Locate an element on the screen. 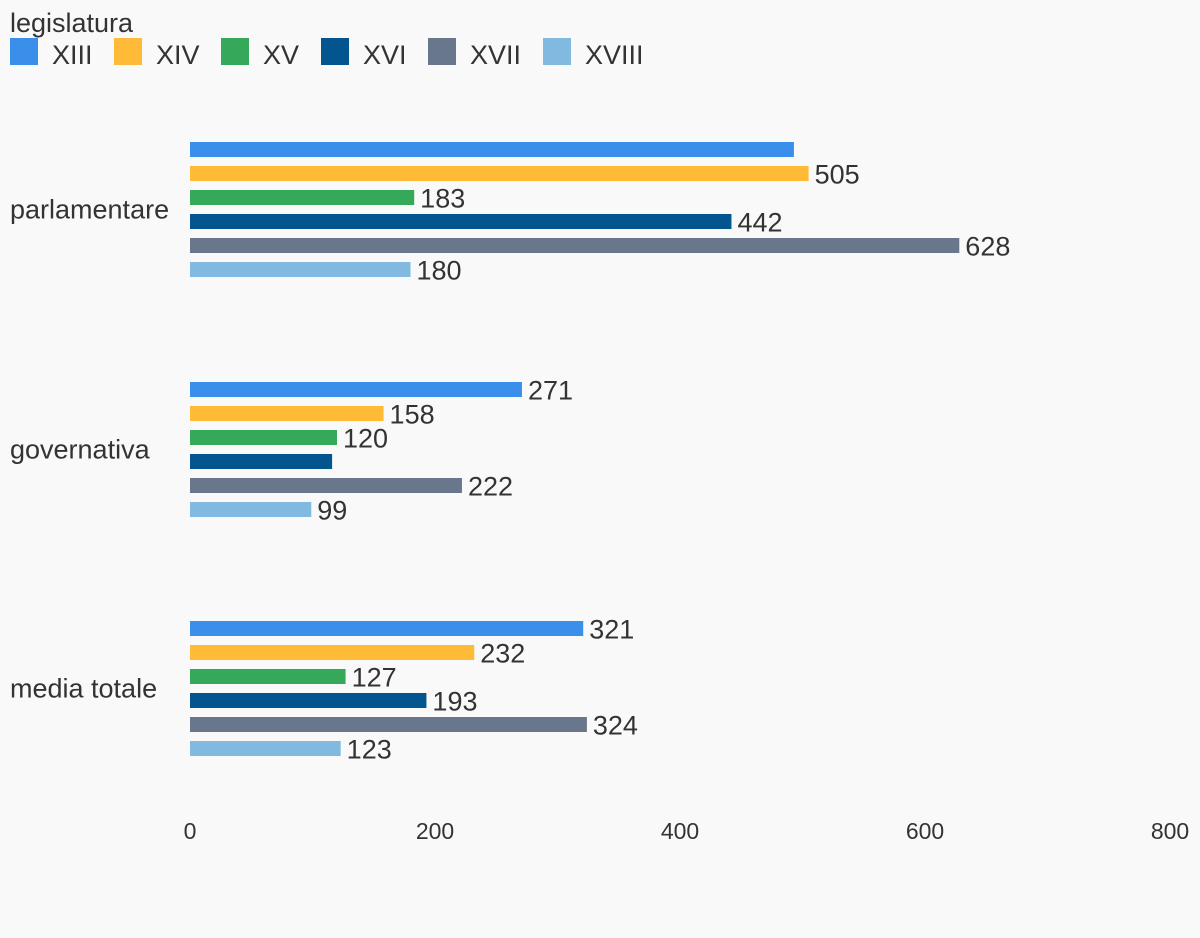  data-label: 628 is located at coordinates (987, 247).